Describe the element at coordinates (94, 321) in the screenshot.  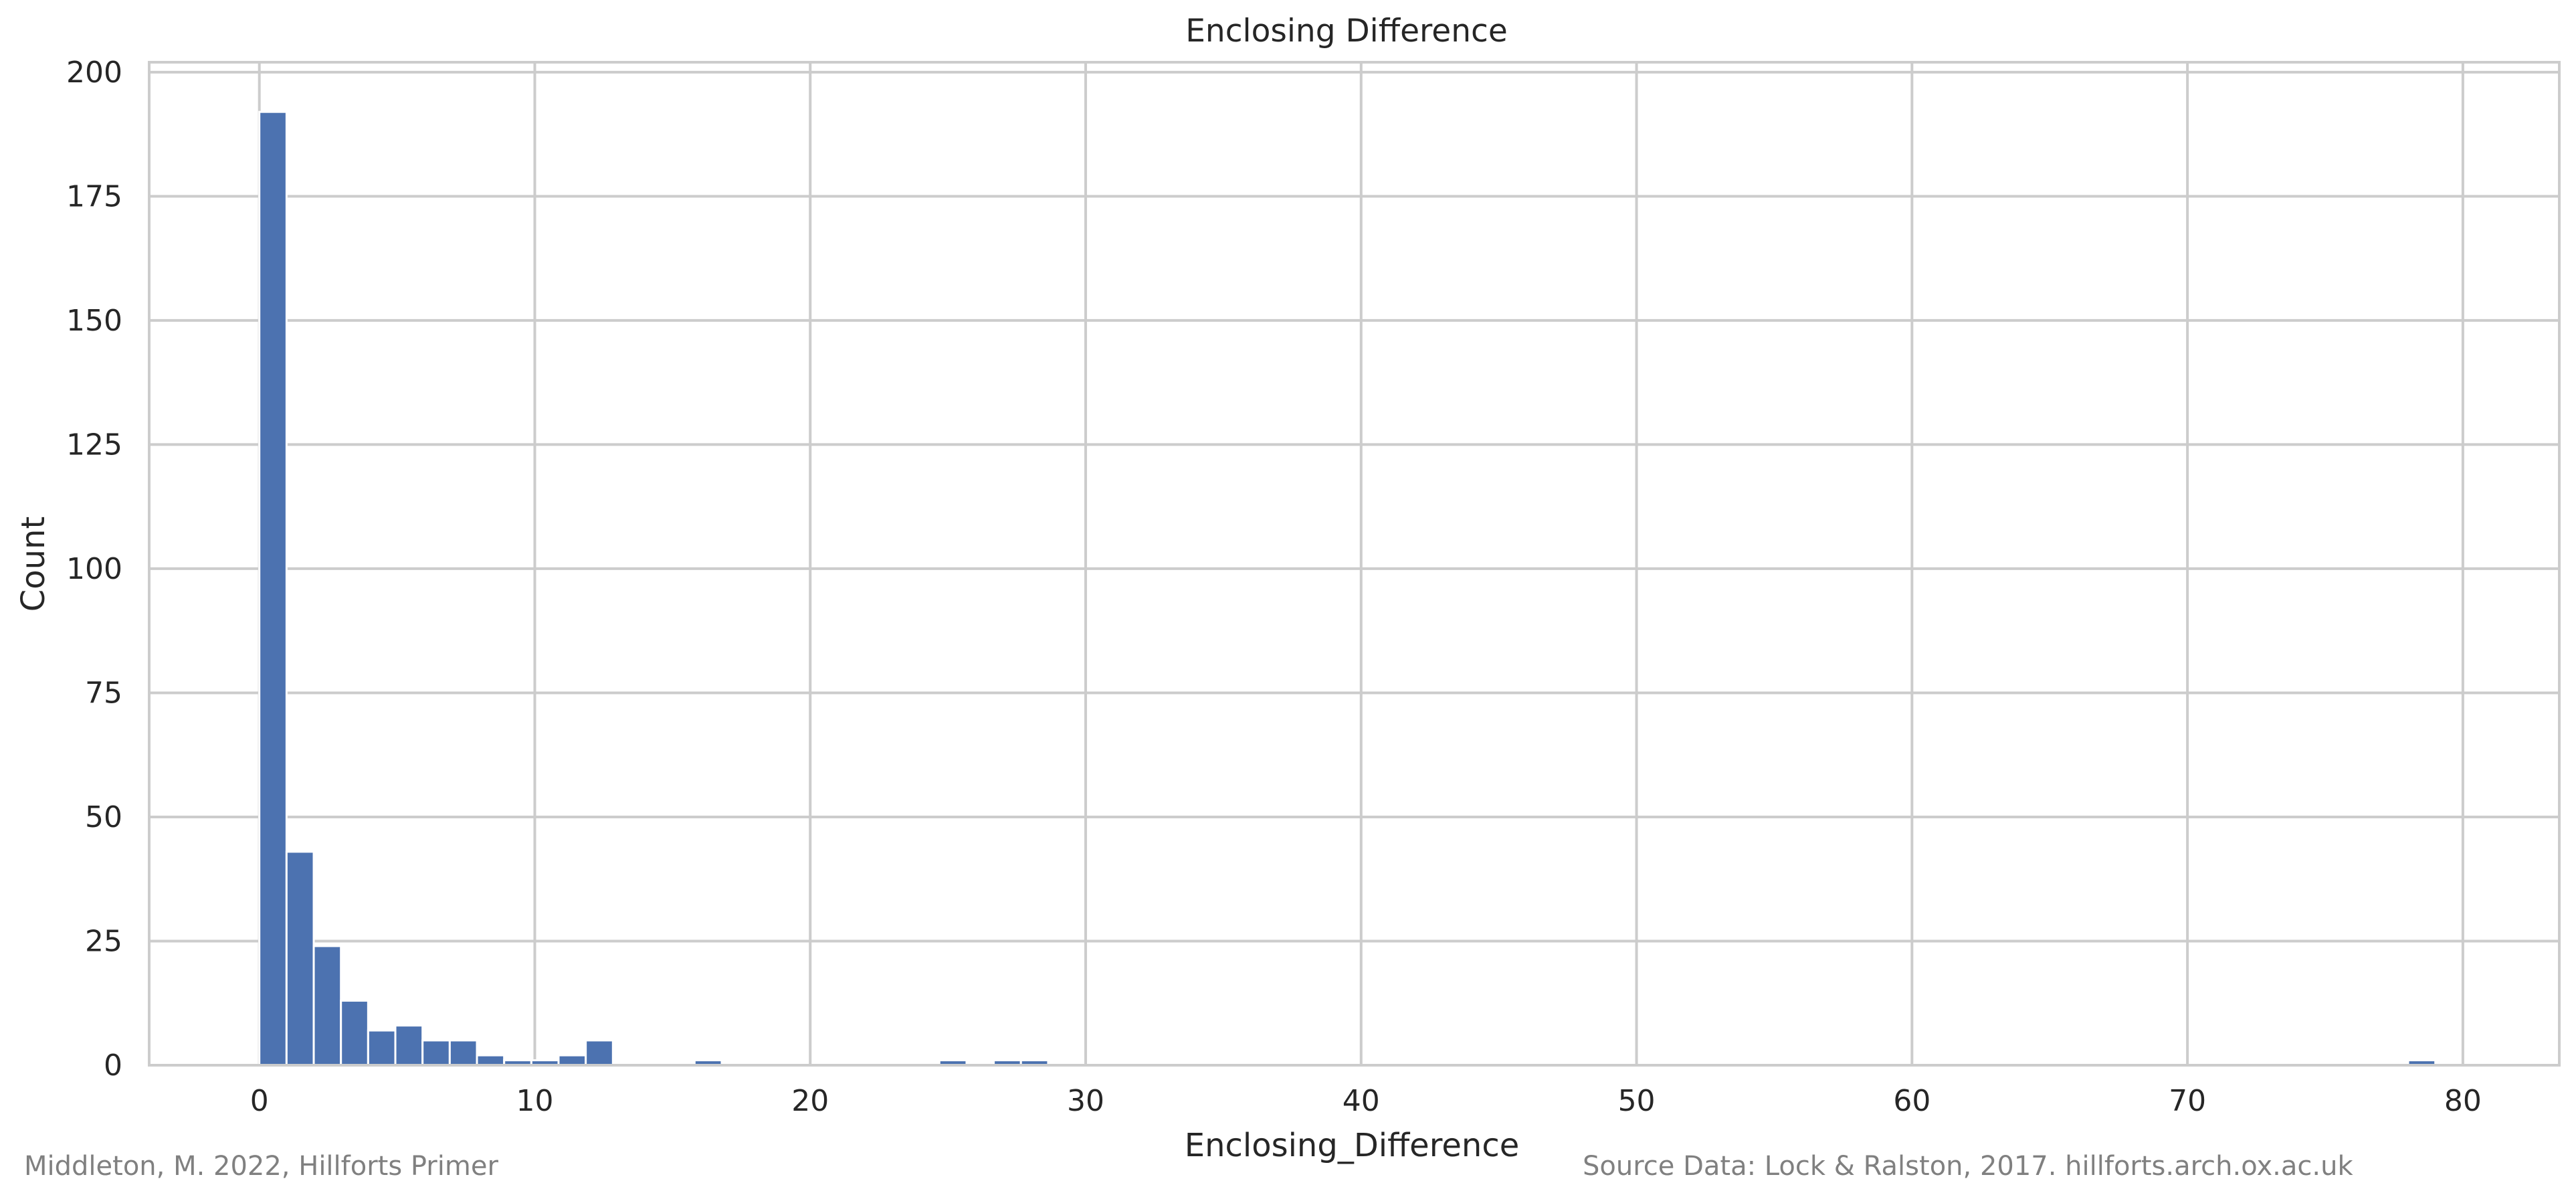
I see `y-tick-label: 150` at that location.